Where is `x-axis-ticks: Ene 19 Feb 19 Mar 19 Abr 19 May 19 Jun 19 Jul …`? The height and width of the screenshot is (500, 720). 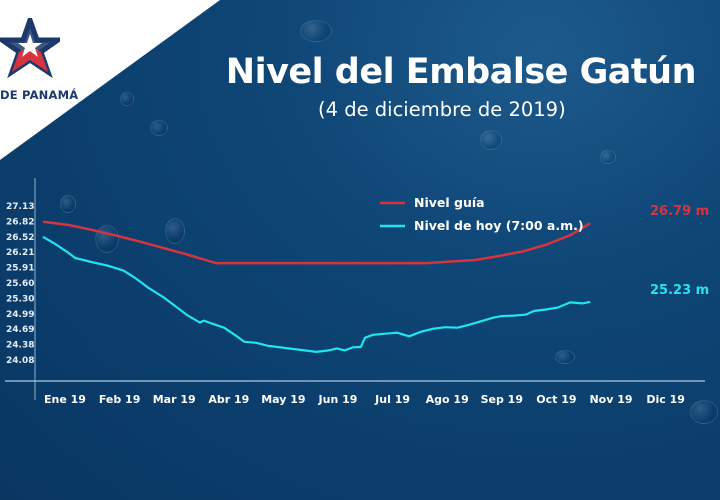 x-axis-ticks: Ene 19 Feb 19 Mar 19 Abr 19 May 19 Jun 19 Jul … is located at coordinates (364, 399).